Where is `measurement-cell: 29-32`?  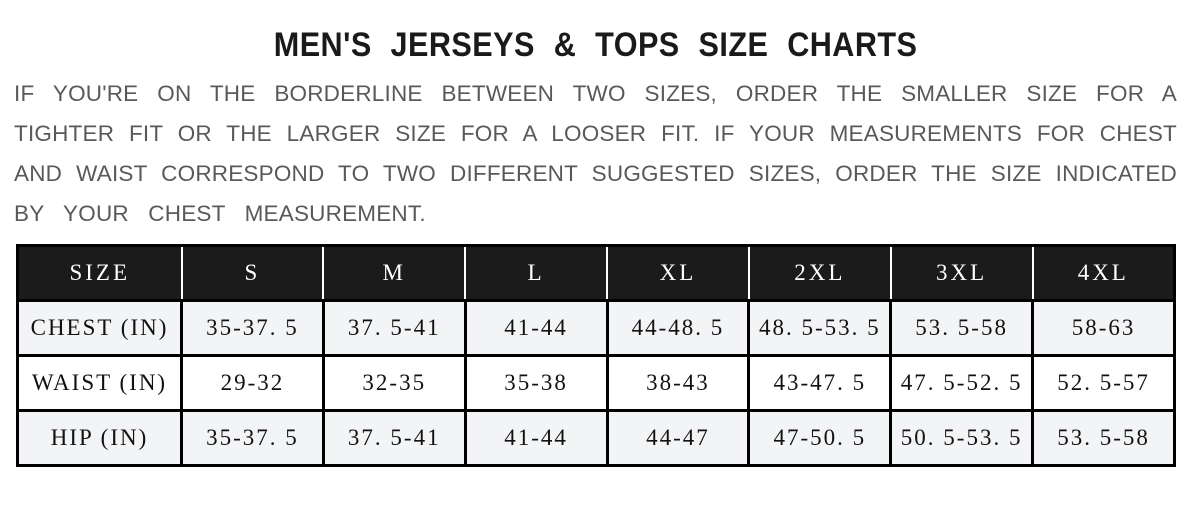
measurement-cell: 29-32 is located at coordinates (252, 383).